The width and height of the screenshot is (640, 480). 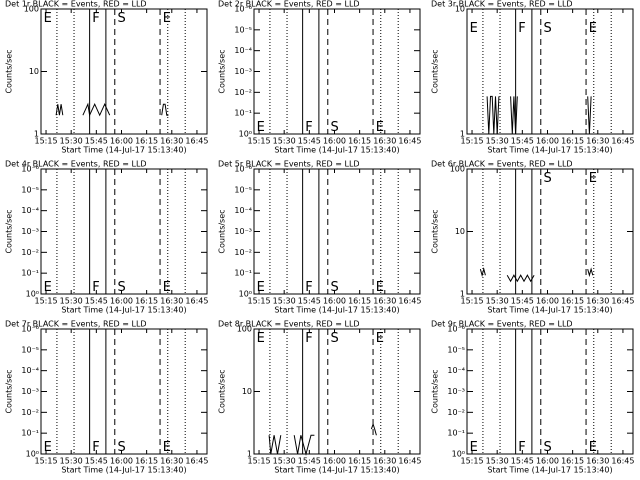 I want to click on chart-title: Det 1r BLACK = Events, RED = LLD, so click(x=76, y=4).